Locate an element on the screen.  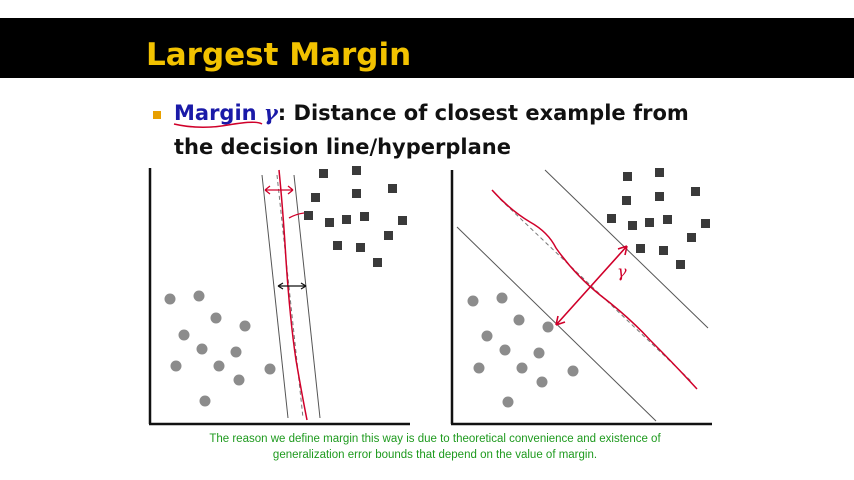
title-bar: Largest Margin is located at coordinates (427, 48).